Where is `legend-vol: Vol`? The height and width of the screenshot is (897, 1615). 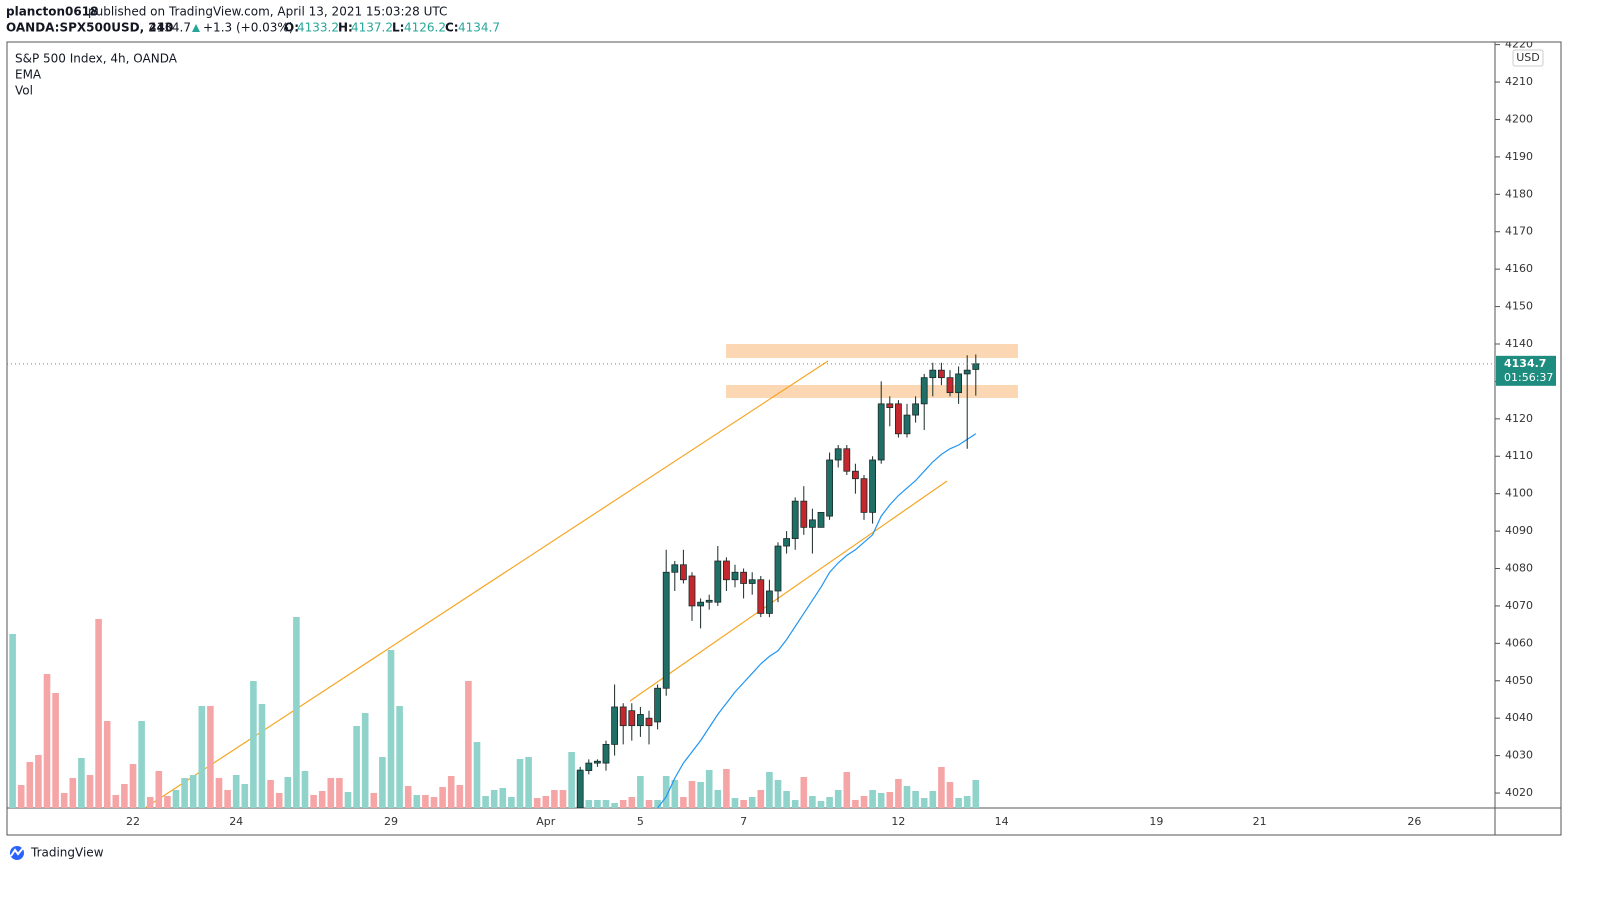 legend-vol: Vol is located at coordinates (24, 91).